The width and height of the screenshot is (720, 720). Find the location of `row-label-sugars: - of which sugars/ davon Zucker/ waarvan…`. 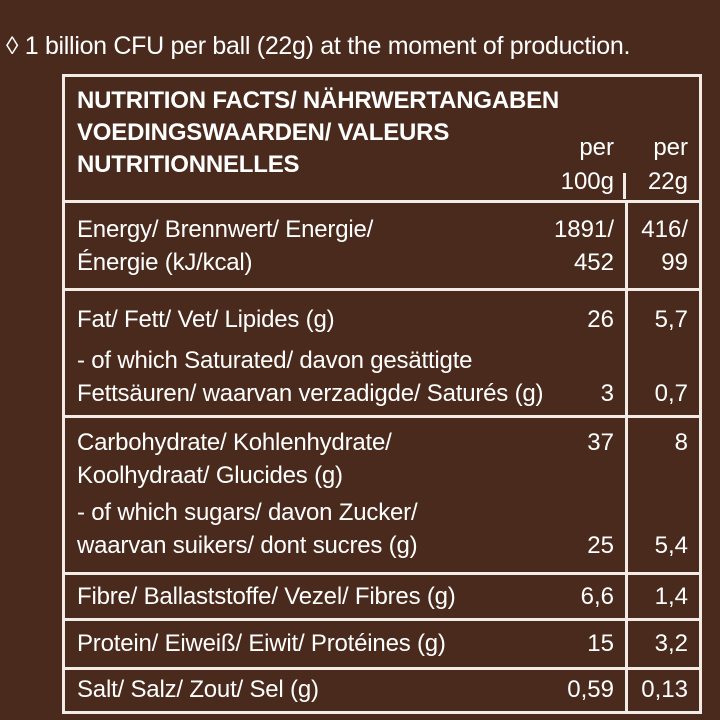

row-label-sugars: - of which sugars/ davon Zucker/ waarvan… is located at coordinates (247, 529).